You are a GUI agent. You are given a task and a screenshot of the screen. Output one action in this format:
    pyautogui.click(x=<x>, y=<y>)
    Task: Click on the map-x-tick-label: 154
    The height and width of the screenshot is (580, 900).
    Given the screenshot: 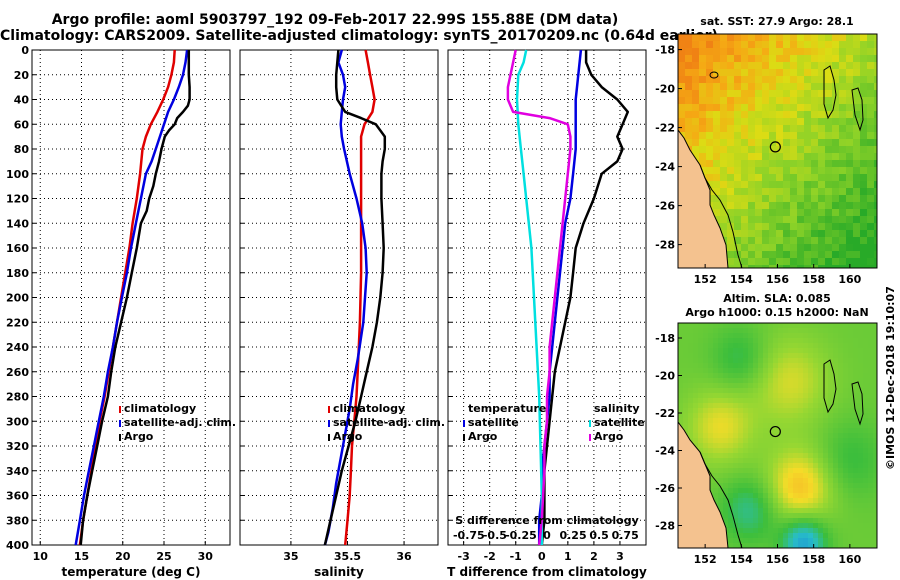 What is the action you would take?
    pyautogui.click(x=741, y=559)
    